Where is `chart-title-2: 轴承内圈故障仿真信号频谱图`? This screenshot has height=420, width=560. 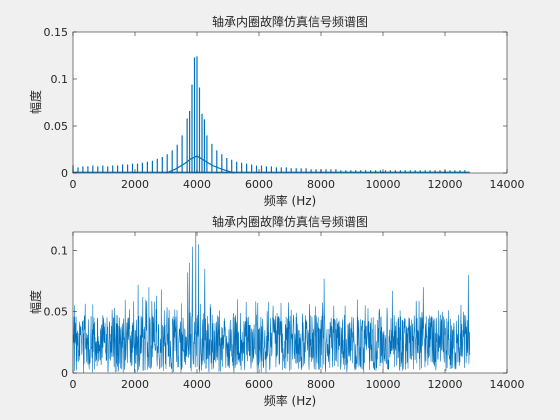 chart-title-2: 轴承内圈故障仿真信号频谱图 is located at coordinates (290, 221).